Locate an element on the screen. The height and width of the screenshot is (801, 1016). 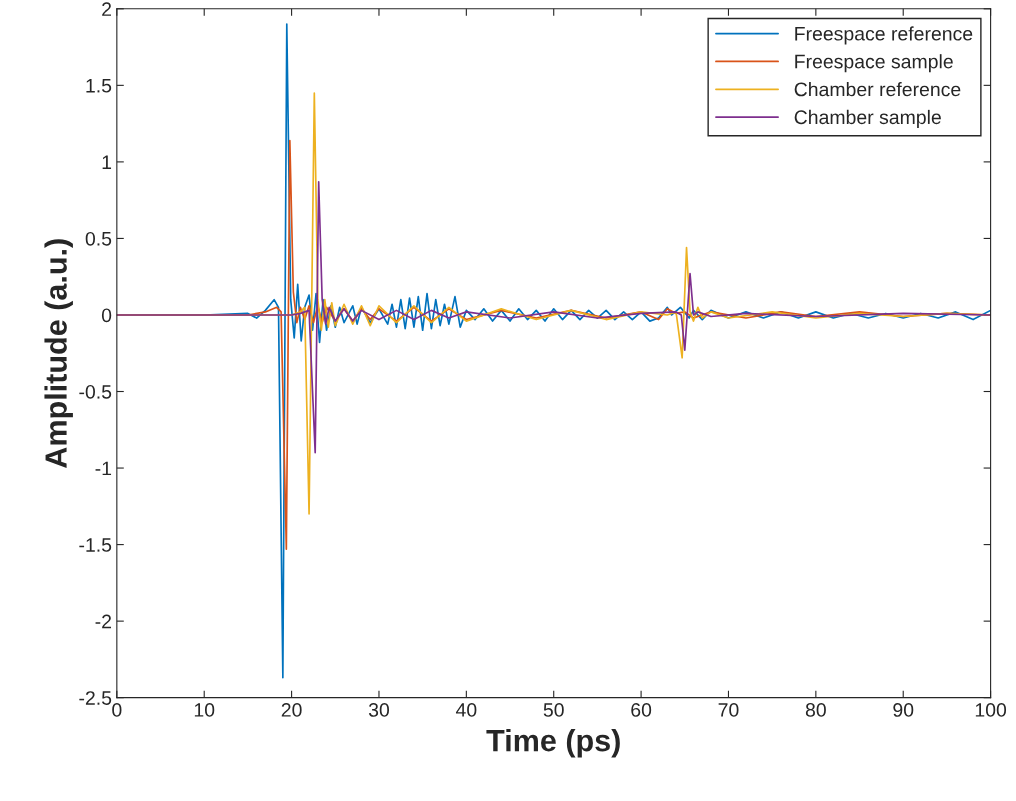
y-tick-label: 0.5 is located at coordinates (98, 238).